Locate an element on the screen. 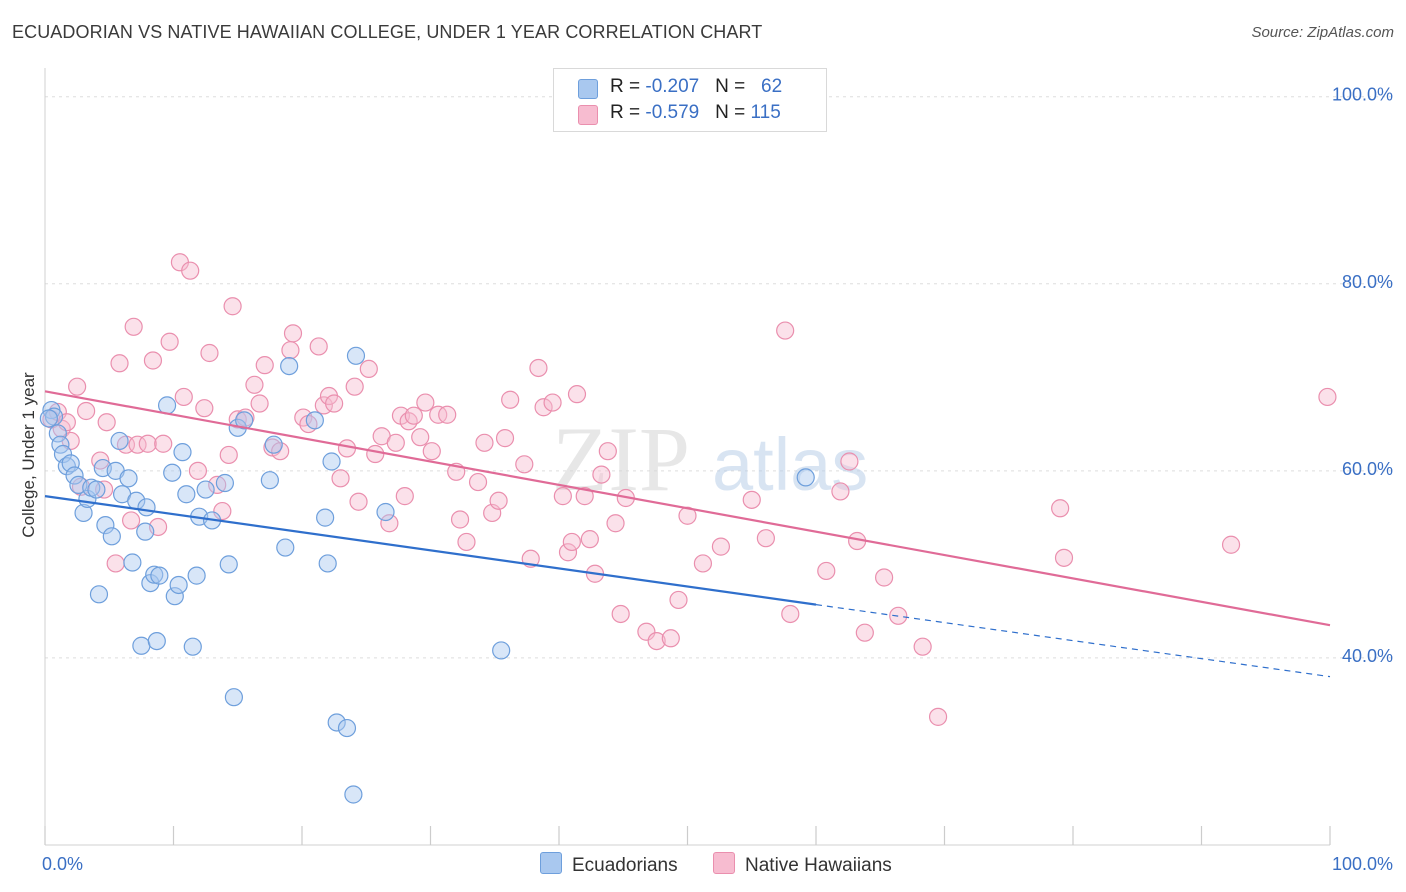  ecuadorians-trend-line is located at coordinates (430, 550).